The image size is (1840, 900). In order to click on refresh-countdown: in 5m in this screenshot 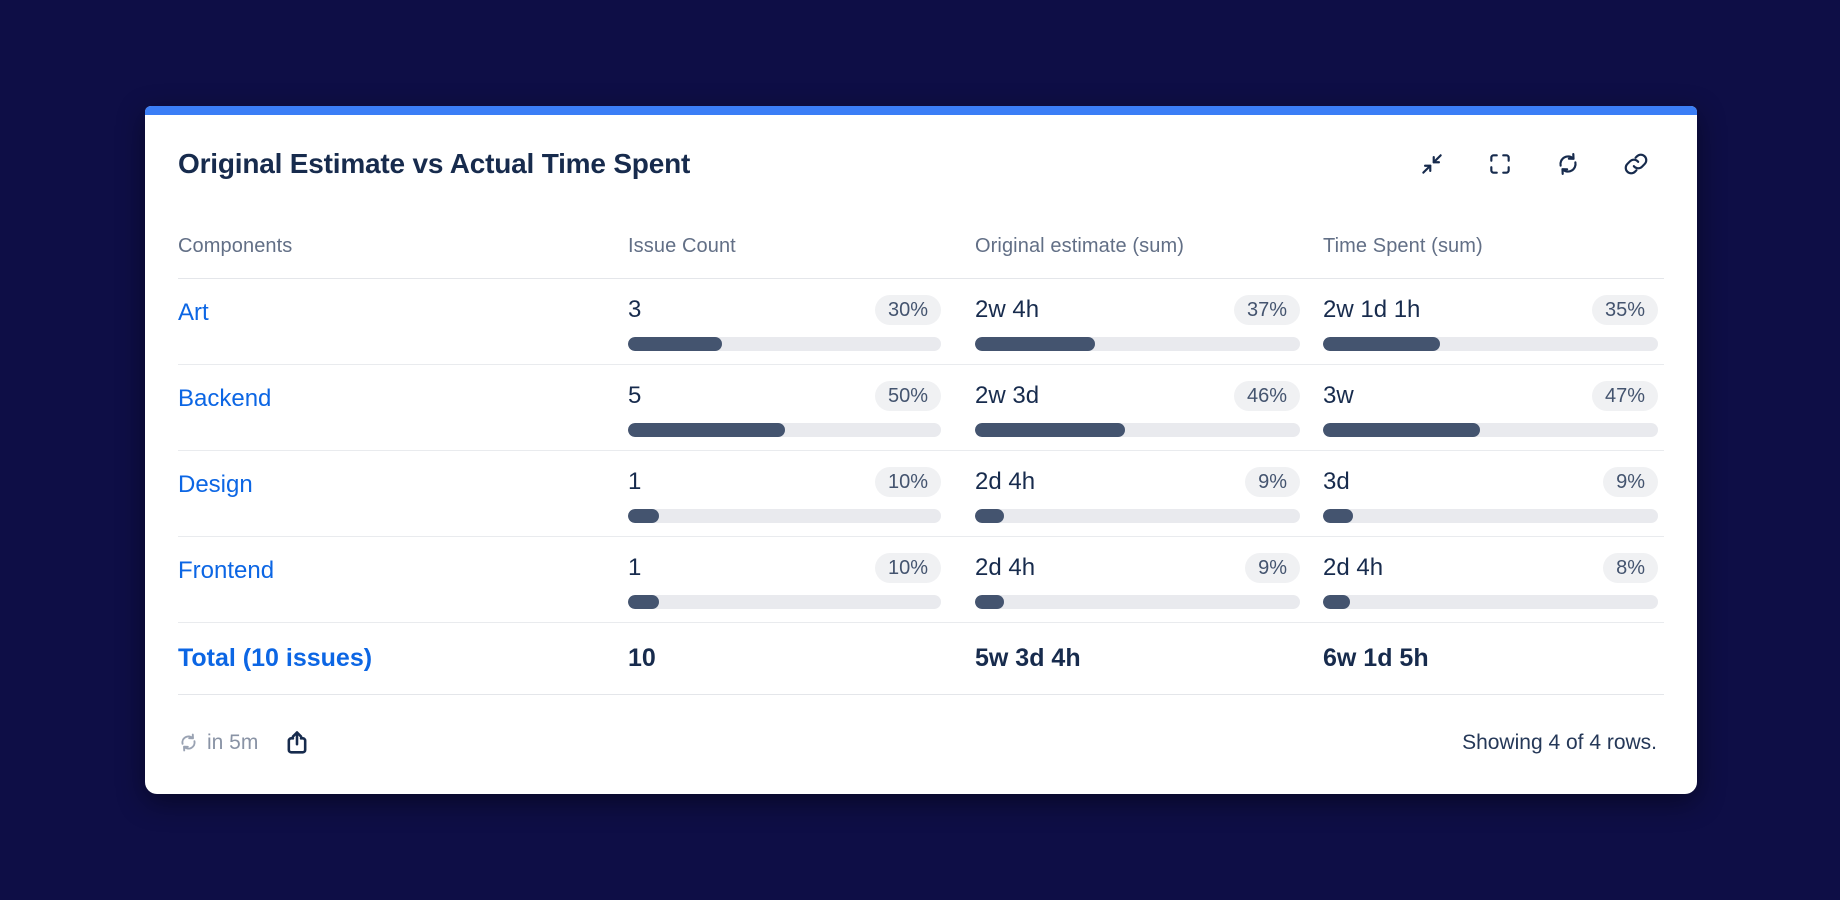, I will do `click(218, 743)`.